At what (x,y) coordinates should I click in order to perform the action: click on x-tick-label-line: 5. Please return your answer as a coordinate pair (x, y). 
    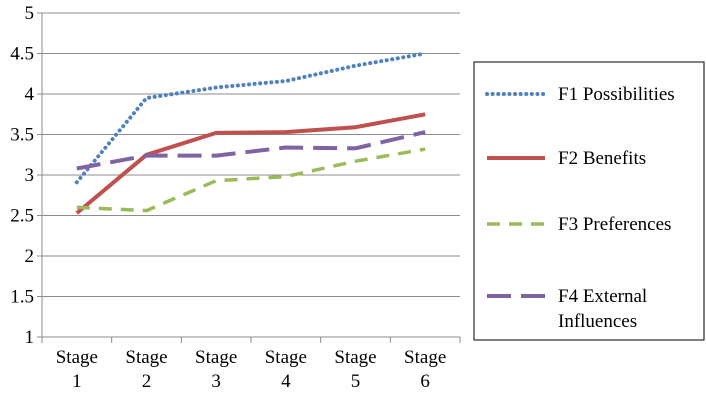
    Looking at the image, I should click on (356, 381).